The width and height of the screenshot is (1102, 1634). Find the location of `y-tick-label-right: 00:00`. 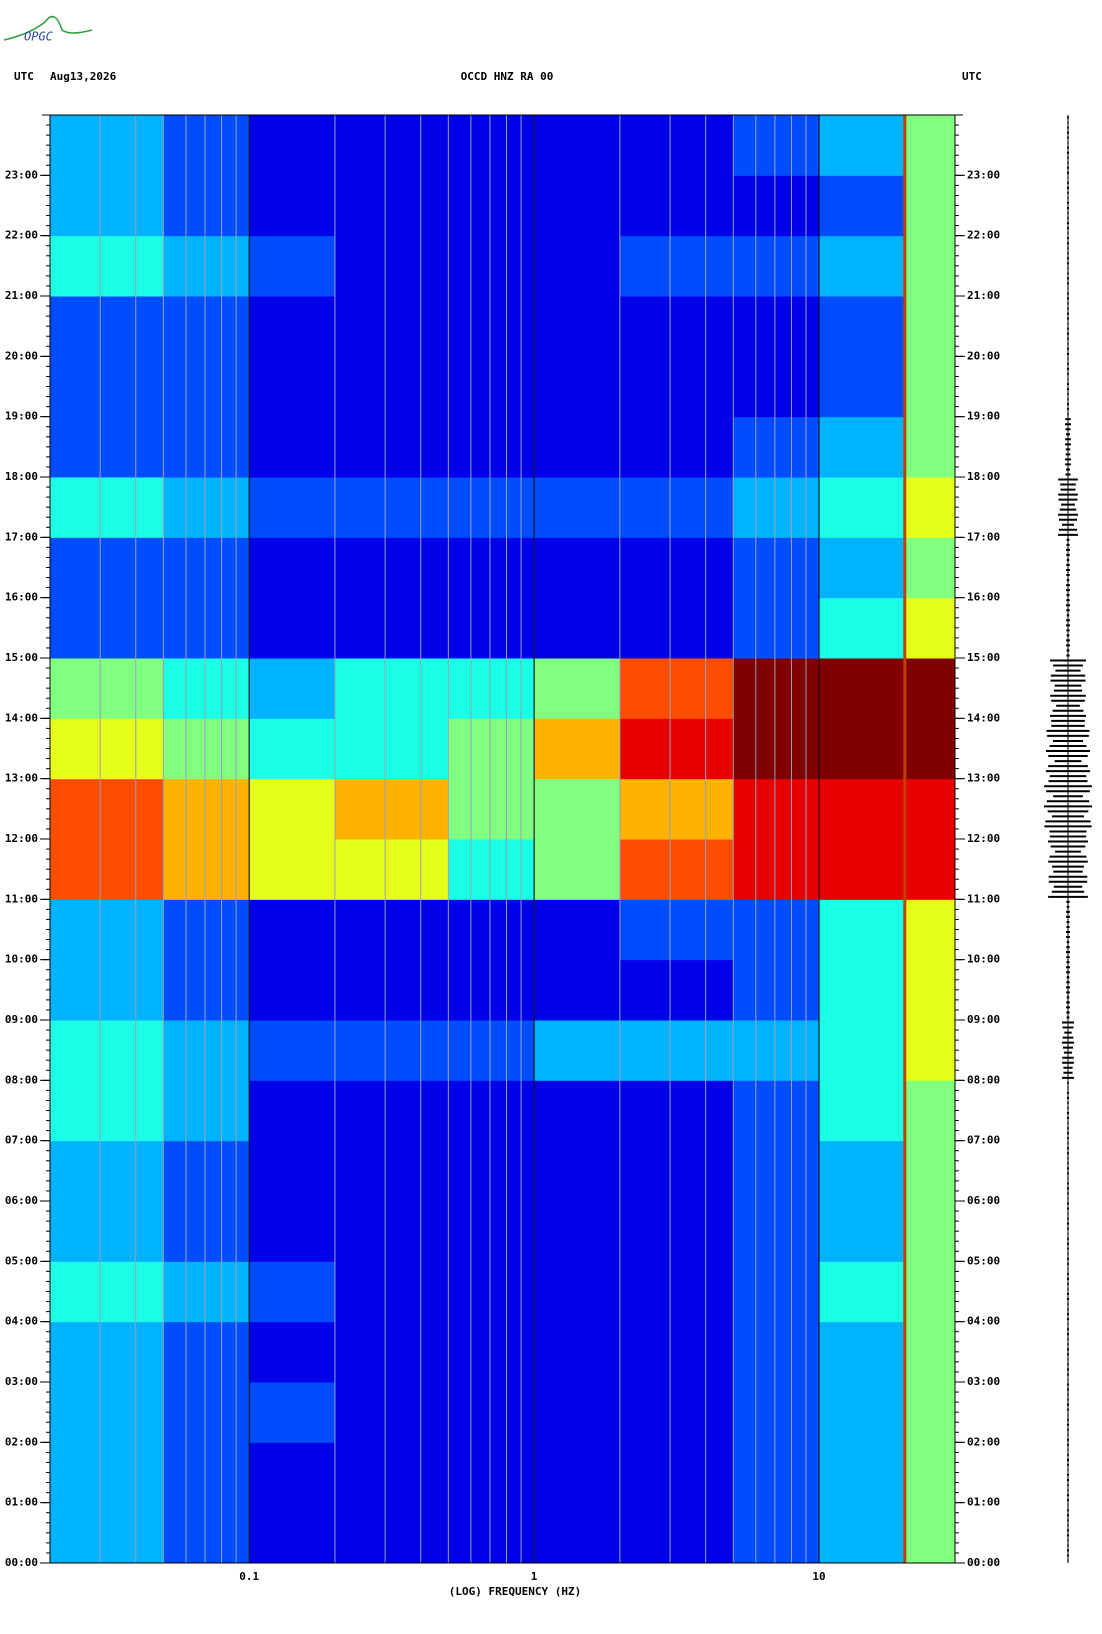

y-tick-label-right: 00:00 is located at coordinates (983, 1562).